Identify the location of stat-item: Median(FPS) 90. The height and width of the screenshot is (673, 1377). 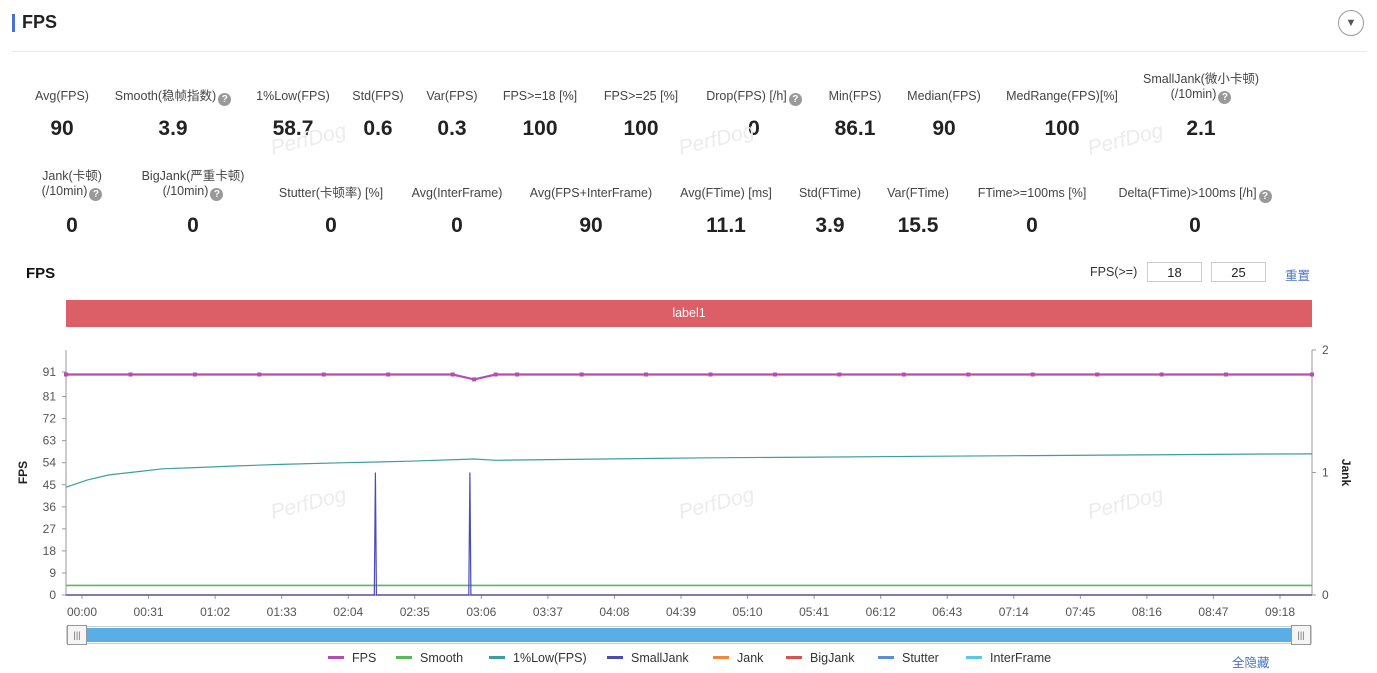
(944, 114).